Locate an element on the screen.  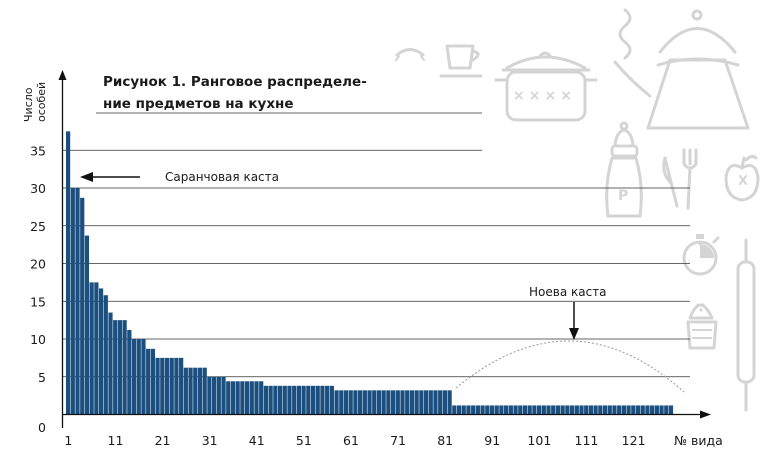
y-tick-20: 20 is located at coordinates (38, 264).